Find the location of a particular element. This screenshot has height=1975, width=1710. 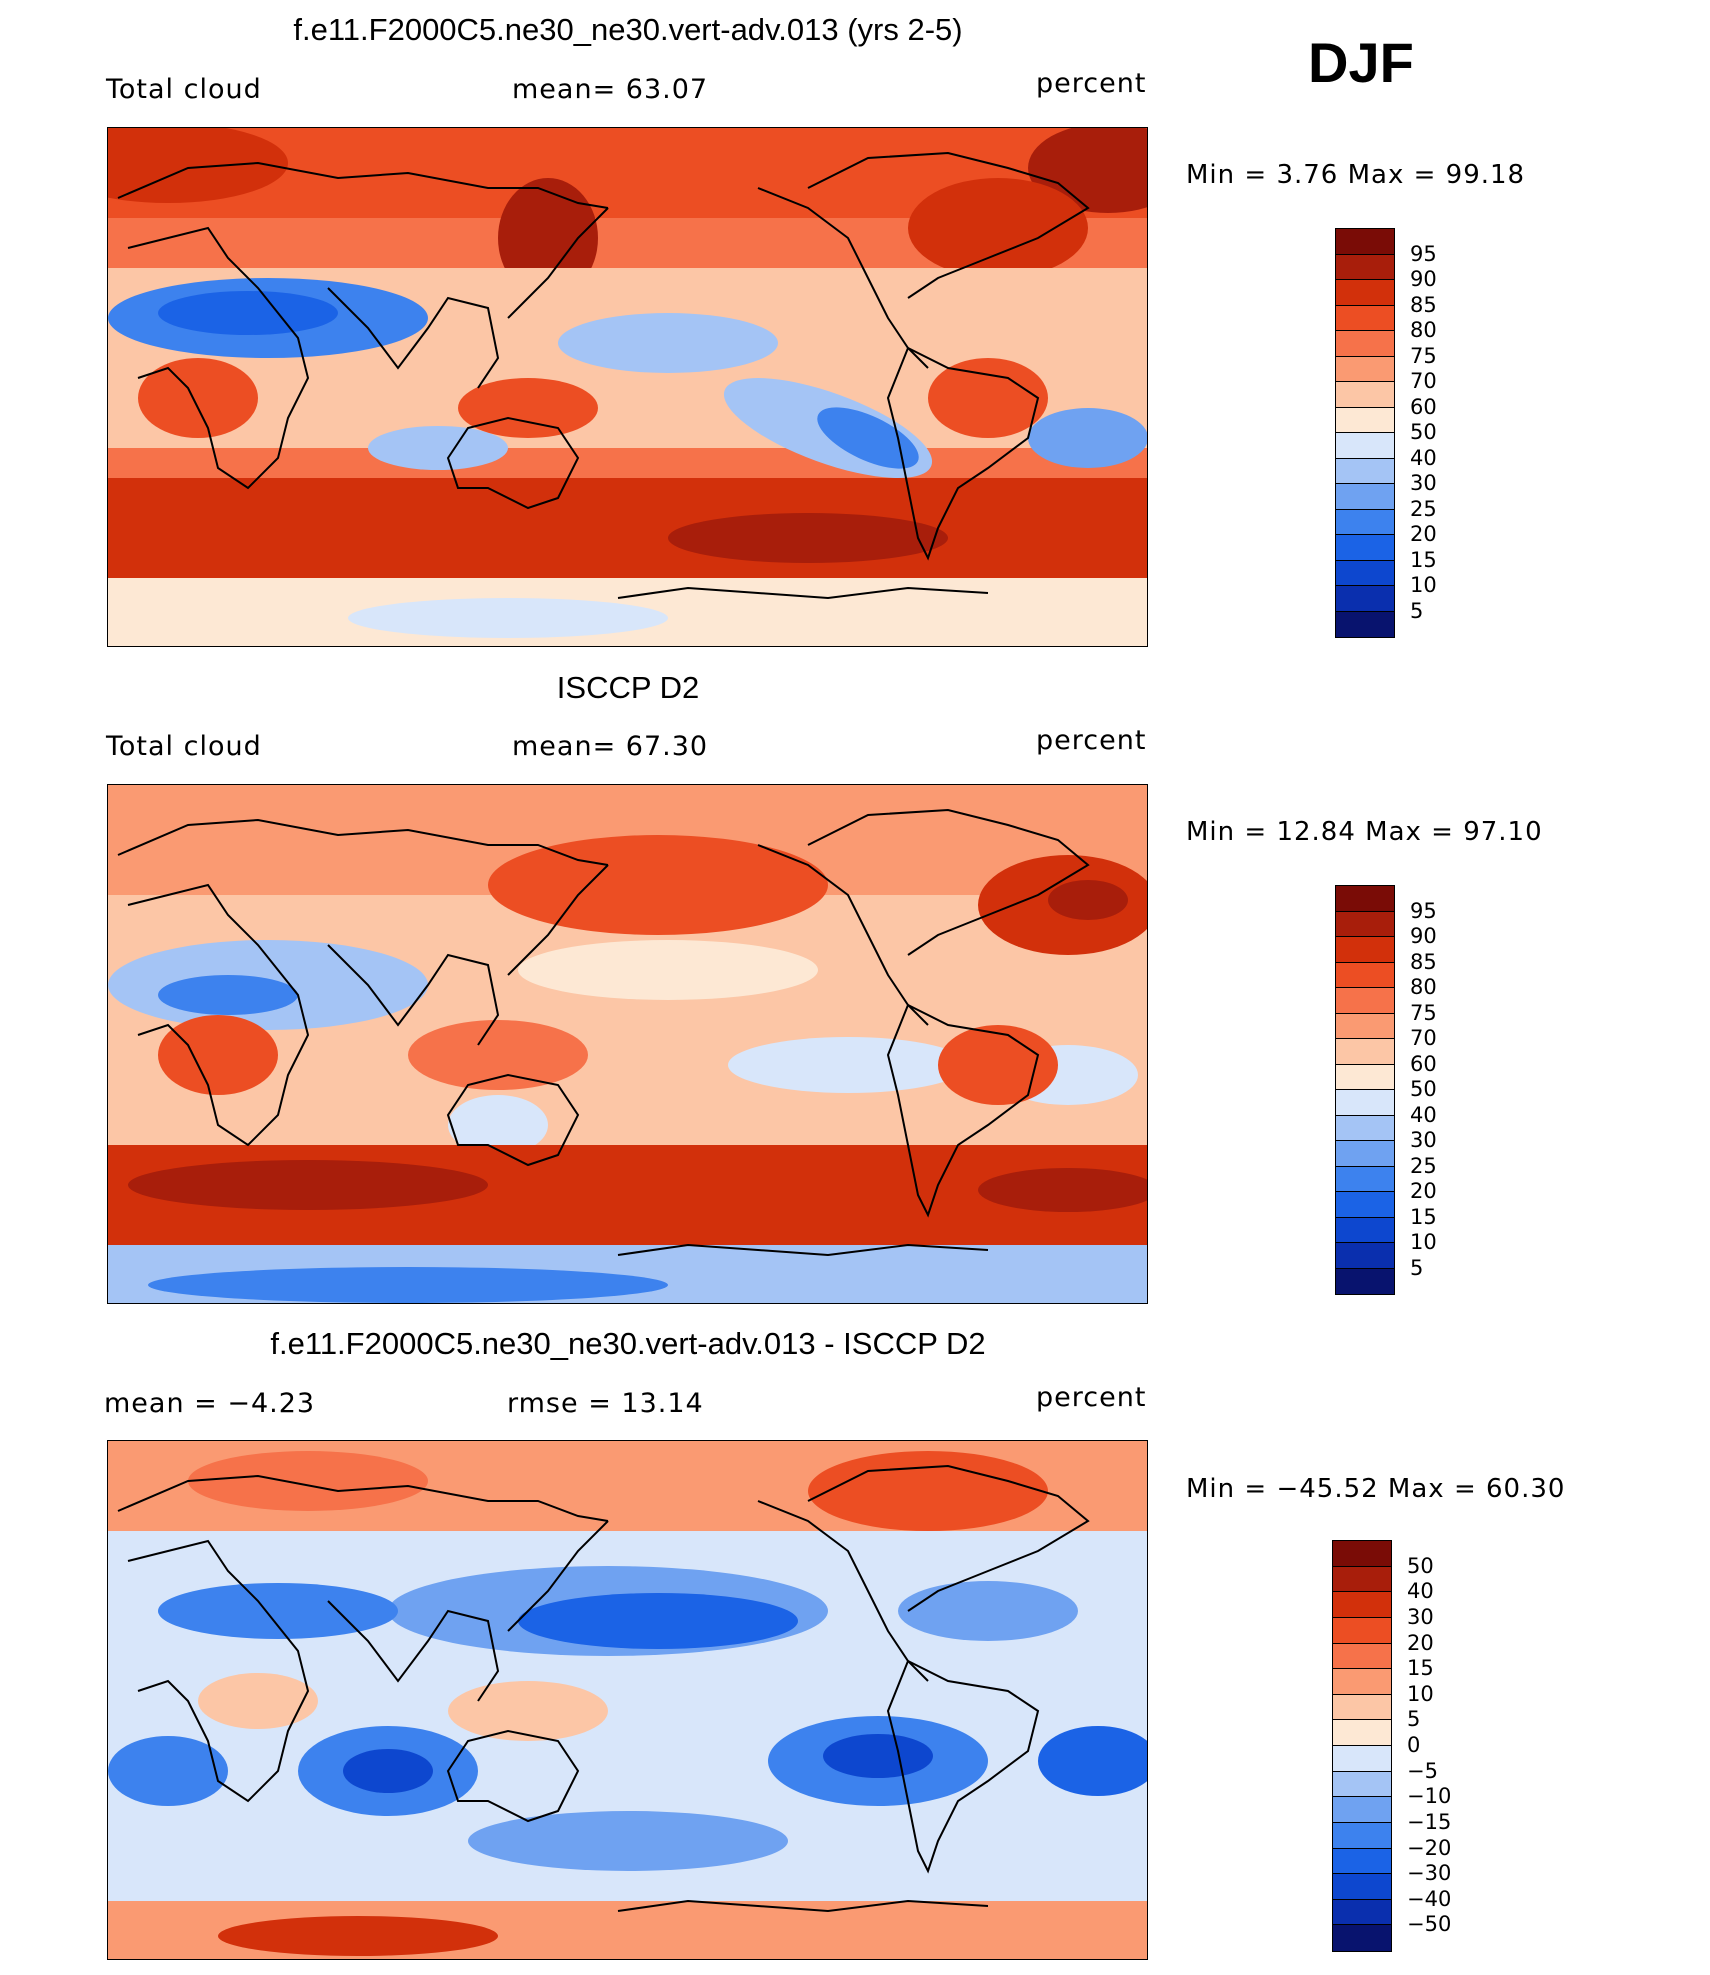

colorbar-tick-label: 60 is located at coordinates (1423, 1063).